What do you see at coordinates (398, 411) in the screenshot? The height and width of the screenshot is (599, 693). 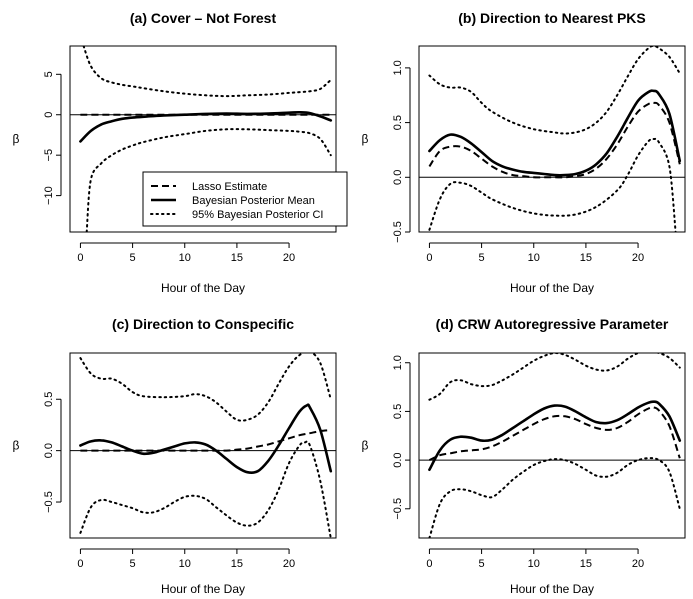 I see `panel-d-y-tick-label: 0.5` at bounding box center [398, 411].